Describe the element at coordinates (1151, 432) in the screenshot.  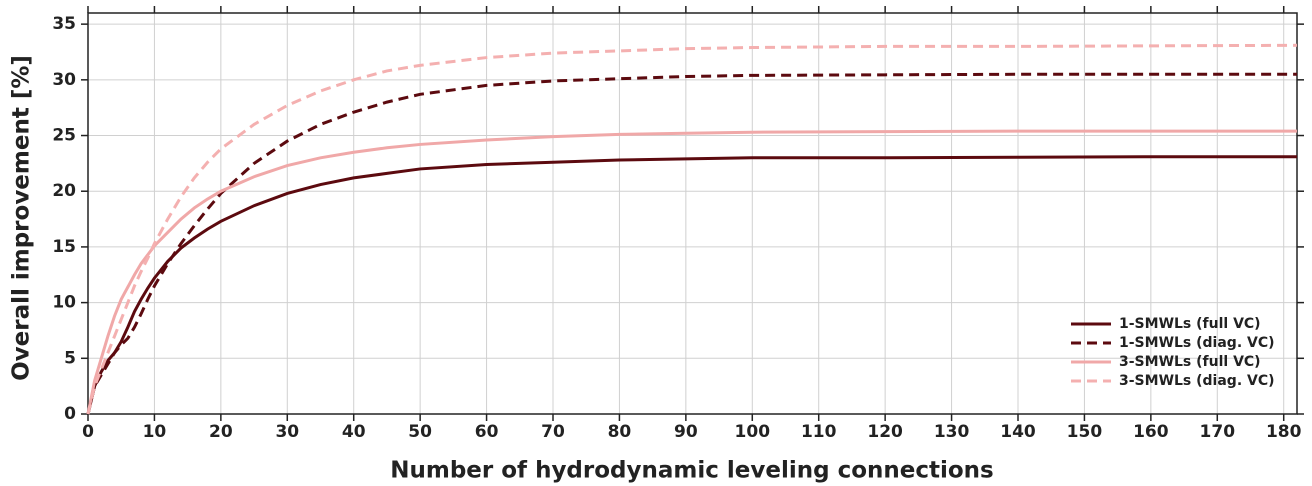
I see `x-tick-label: 160` at that location.